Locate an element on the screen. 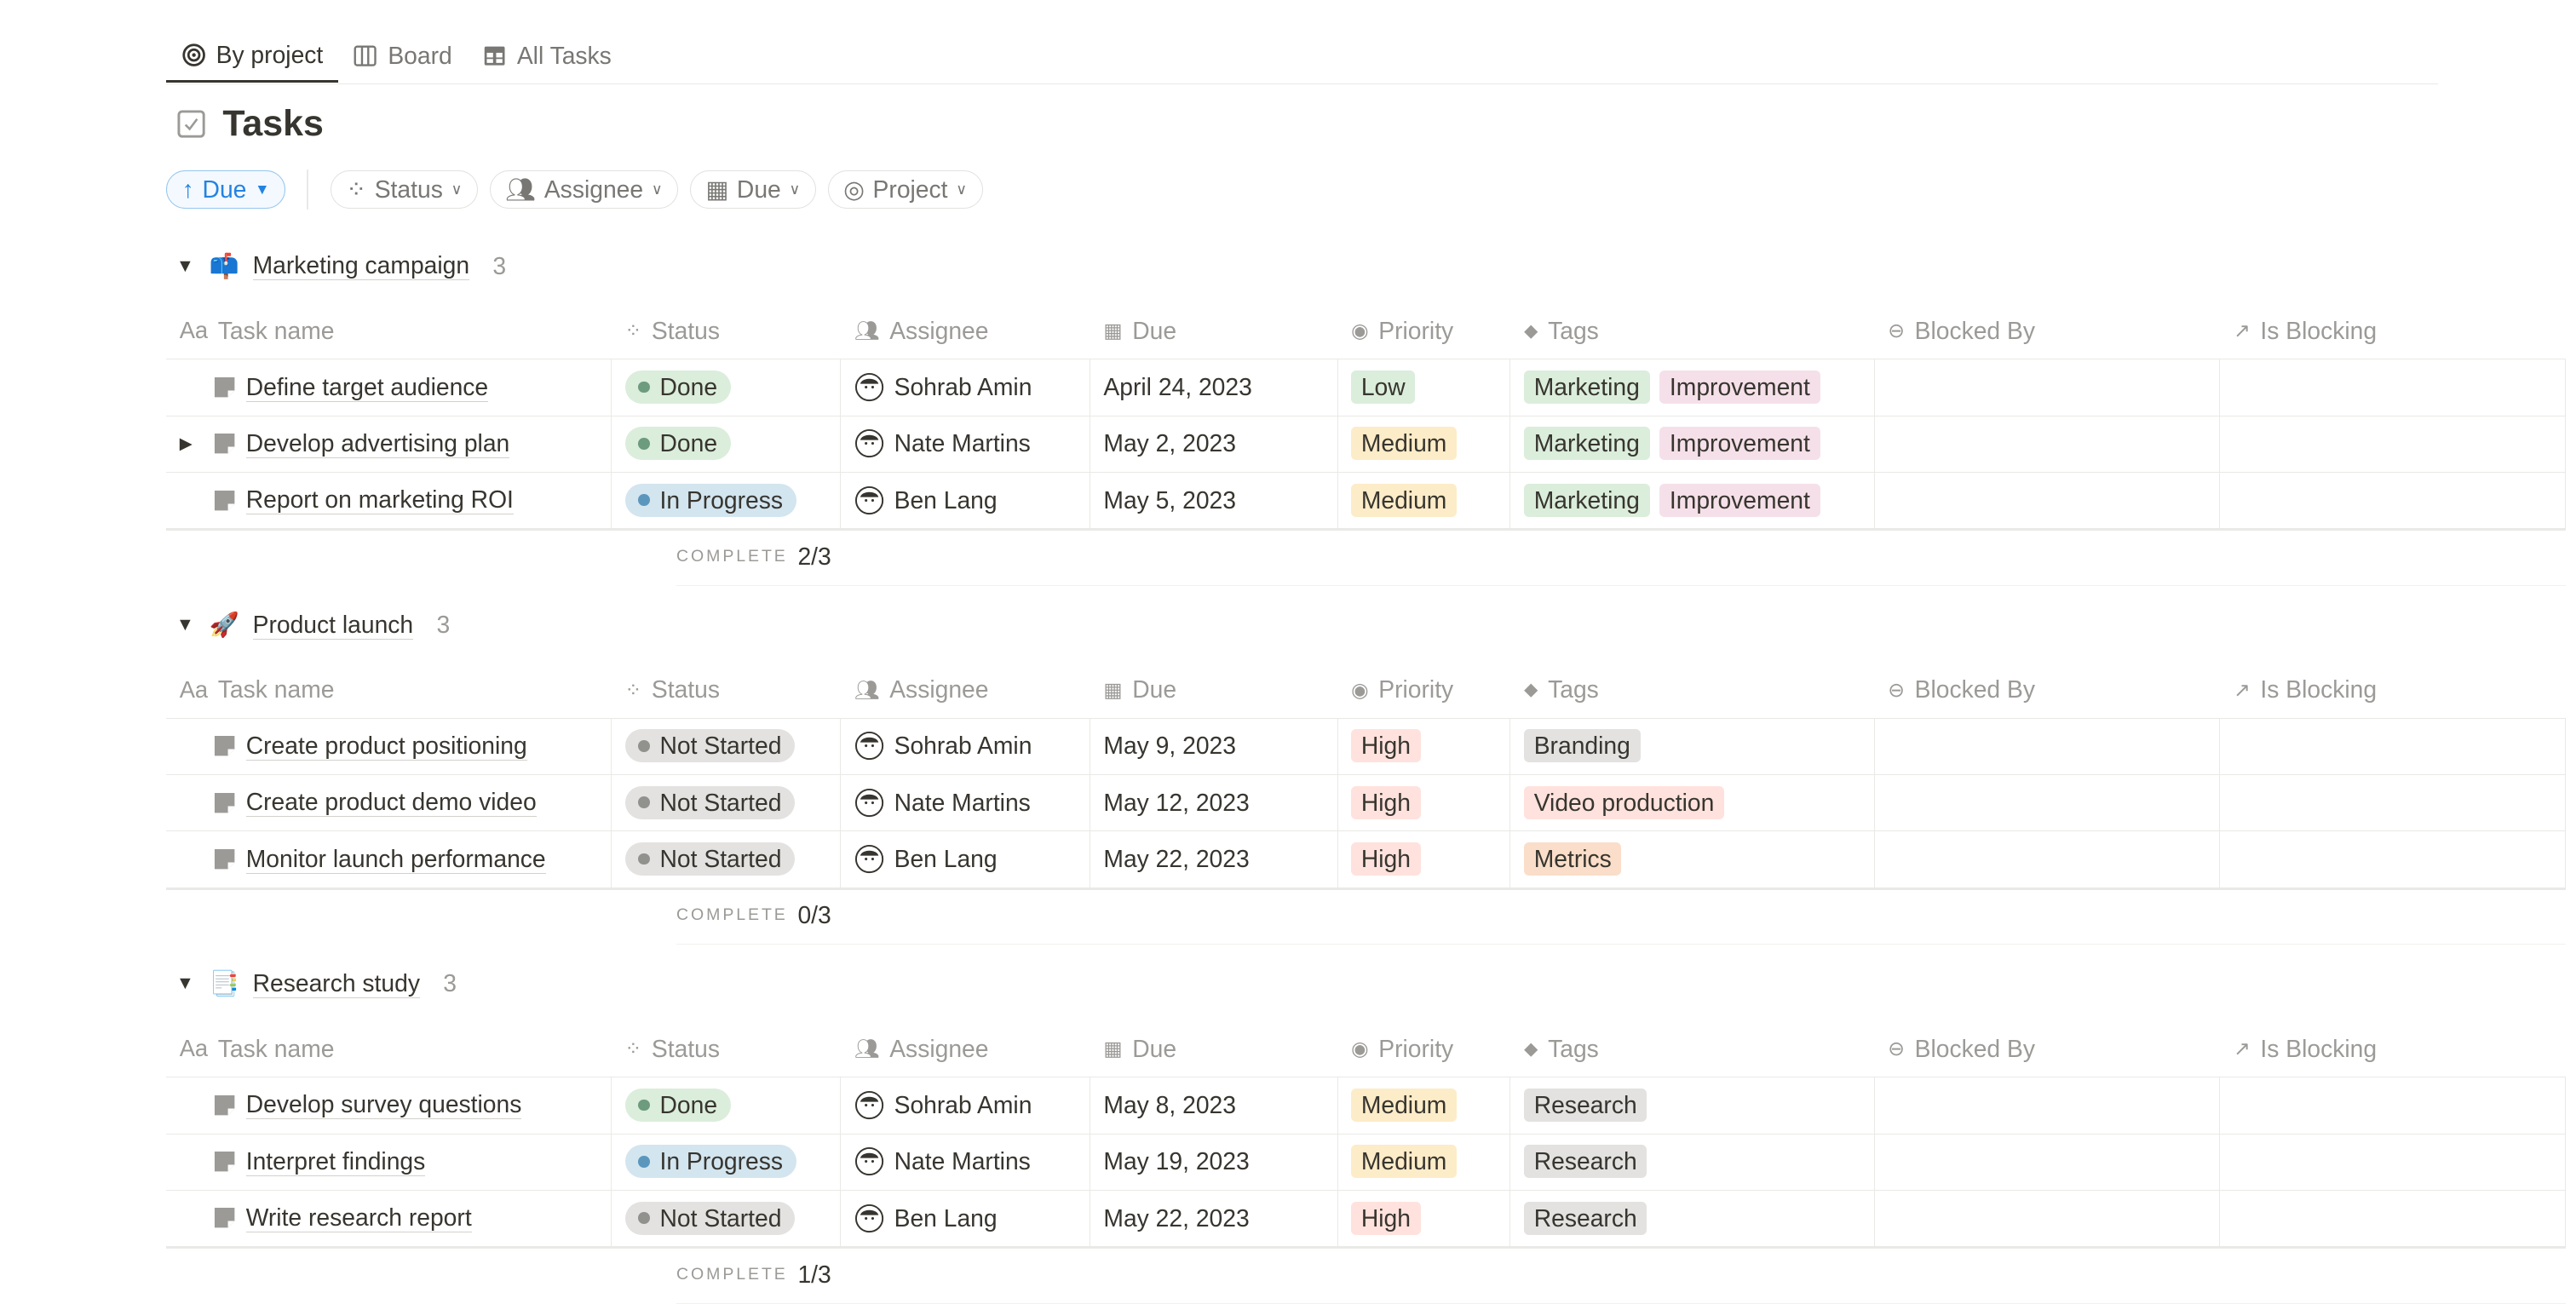  due-date: May 12, 2023 is located at coordinates (1176, 802).